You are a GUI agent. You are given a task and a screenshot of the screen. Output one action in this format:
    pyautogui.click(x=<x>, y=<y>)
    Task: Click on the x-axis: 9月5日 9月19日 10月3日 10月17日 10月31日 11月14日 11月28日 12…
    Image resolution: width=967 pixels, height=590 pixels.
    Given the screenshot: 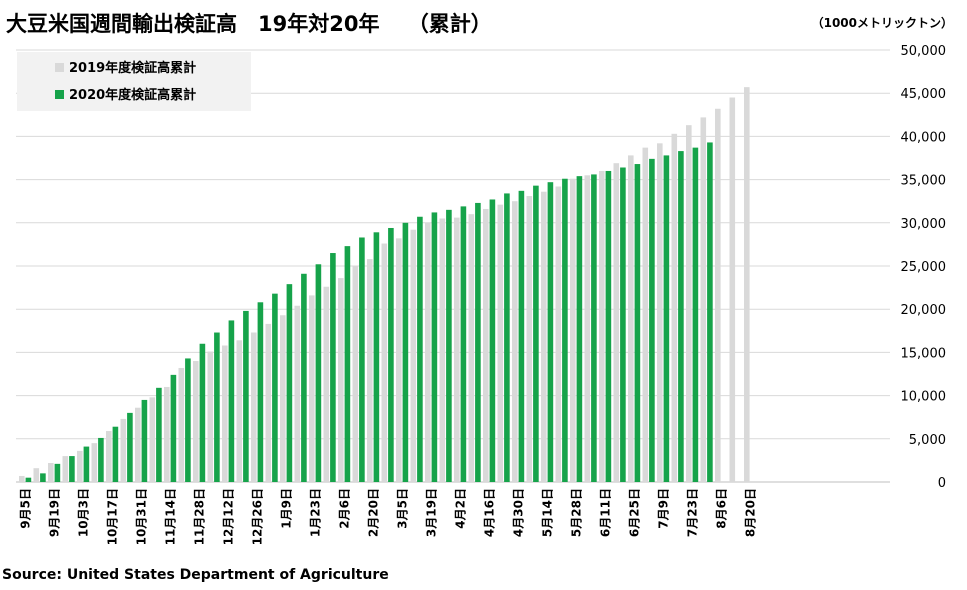 What is the action you would take?
    pyautogui.click(x=387, y=516)
    